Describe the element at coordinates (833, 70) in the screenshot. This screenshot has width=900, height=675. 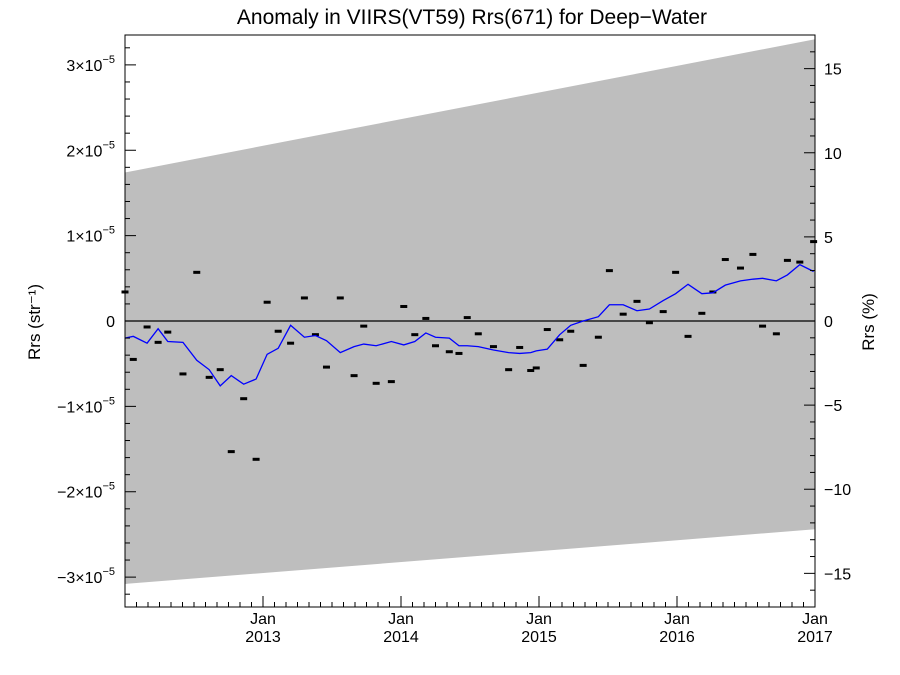
I see `right-tick-label: 15` at that location.